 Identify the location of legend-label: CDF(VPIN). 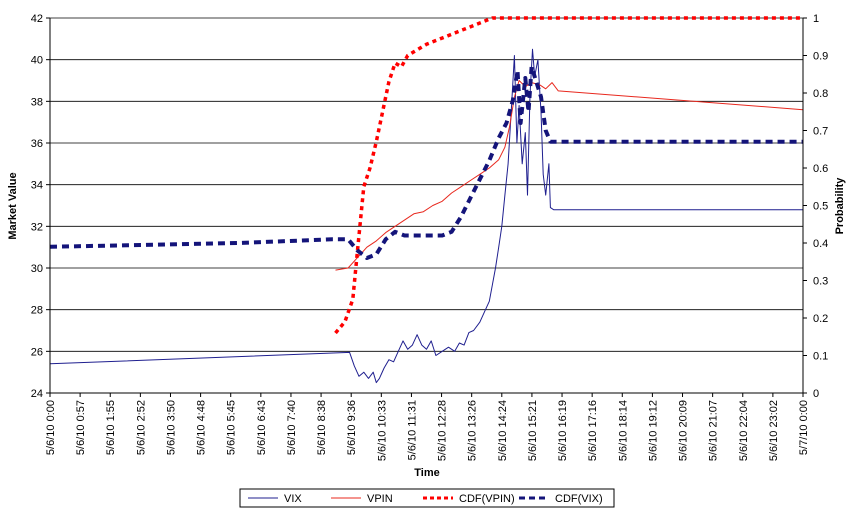
(487, 499).